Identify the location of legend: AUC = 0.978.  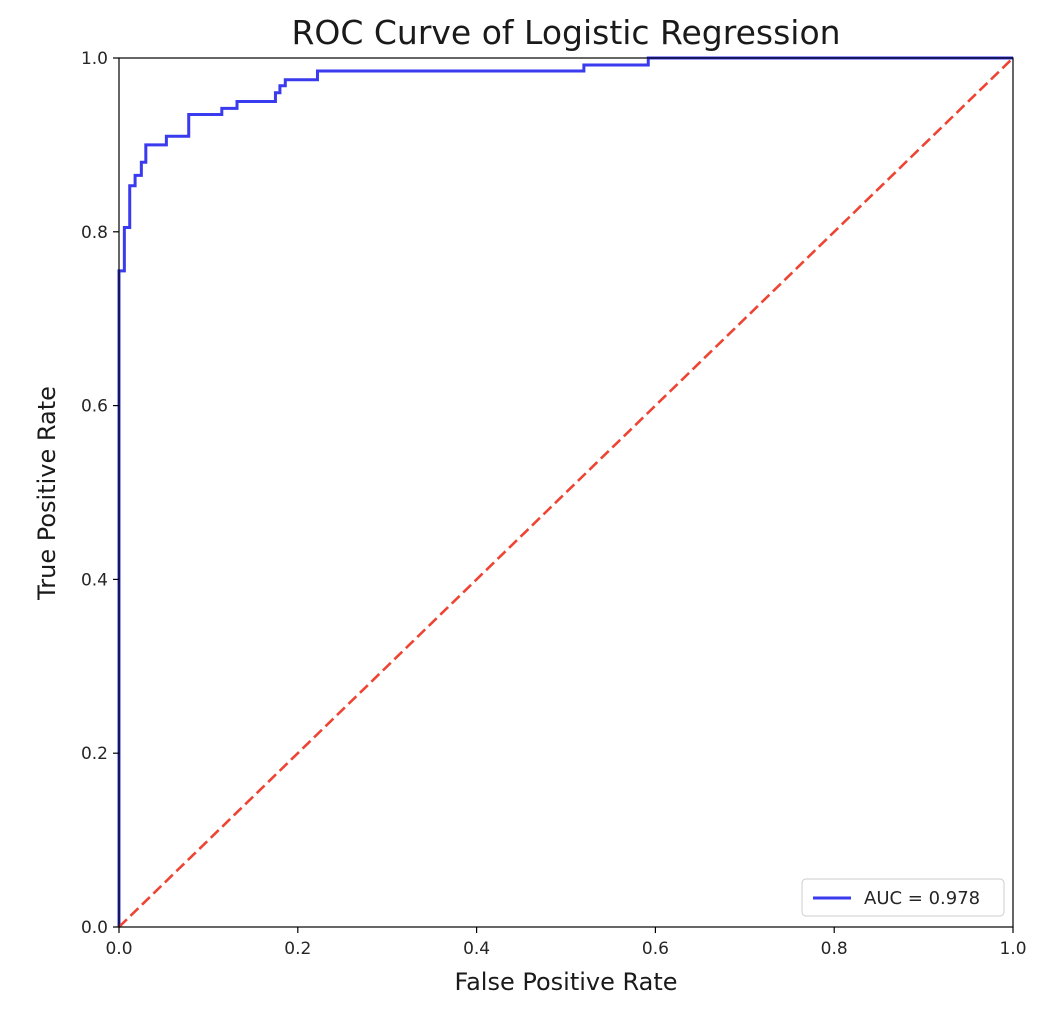
(903, 897).